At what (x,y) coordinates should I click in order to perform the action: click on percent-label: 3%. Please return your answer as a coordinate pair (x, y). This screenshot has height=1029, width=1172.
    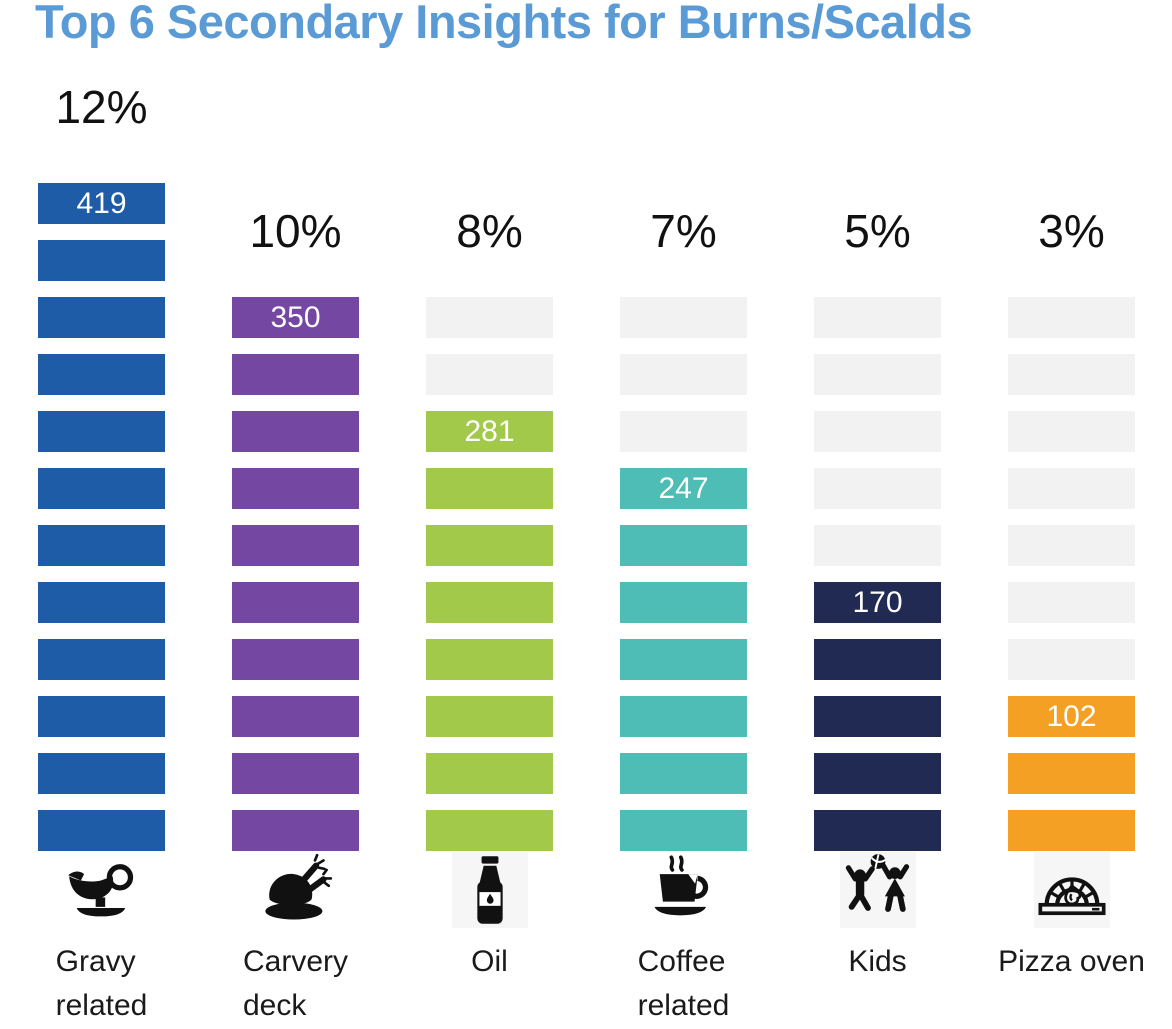
    Looking at the image, I should click on (1071, 231).